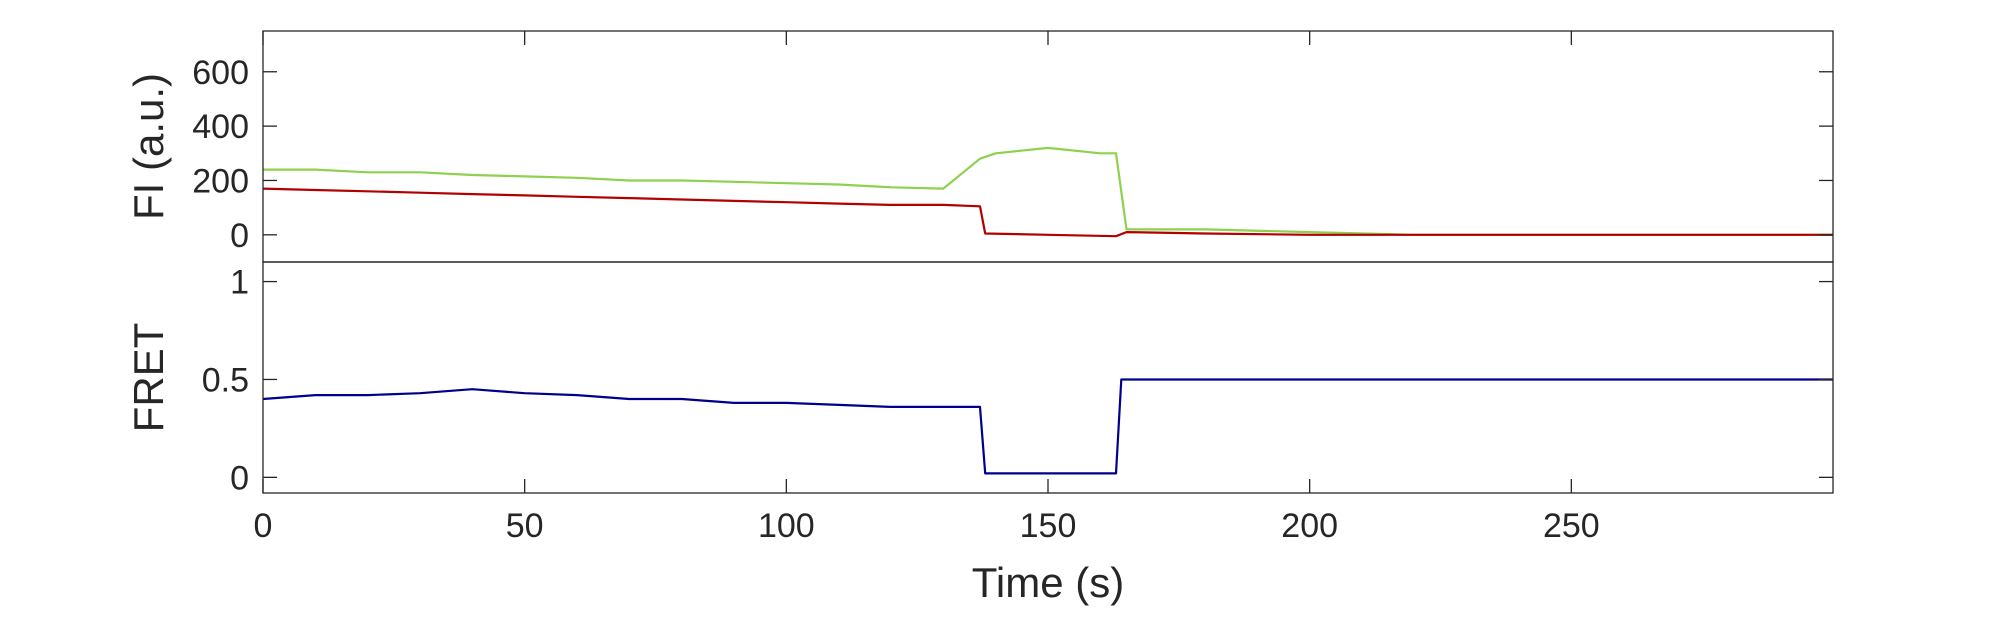  I want to click on x-tick-label: 50, so click(525, 526).